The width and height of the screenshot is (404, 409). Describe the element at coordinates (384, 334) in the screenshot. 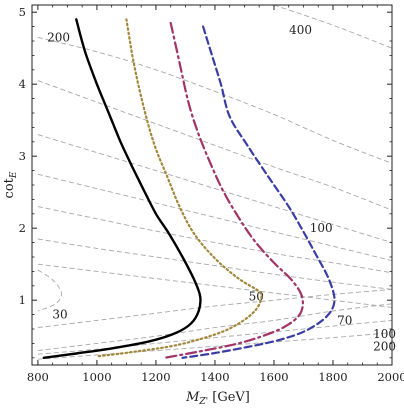

I see `contour-label-6: 100` at that location.